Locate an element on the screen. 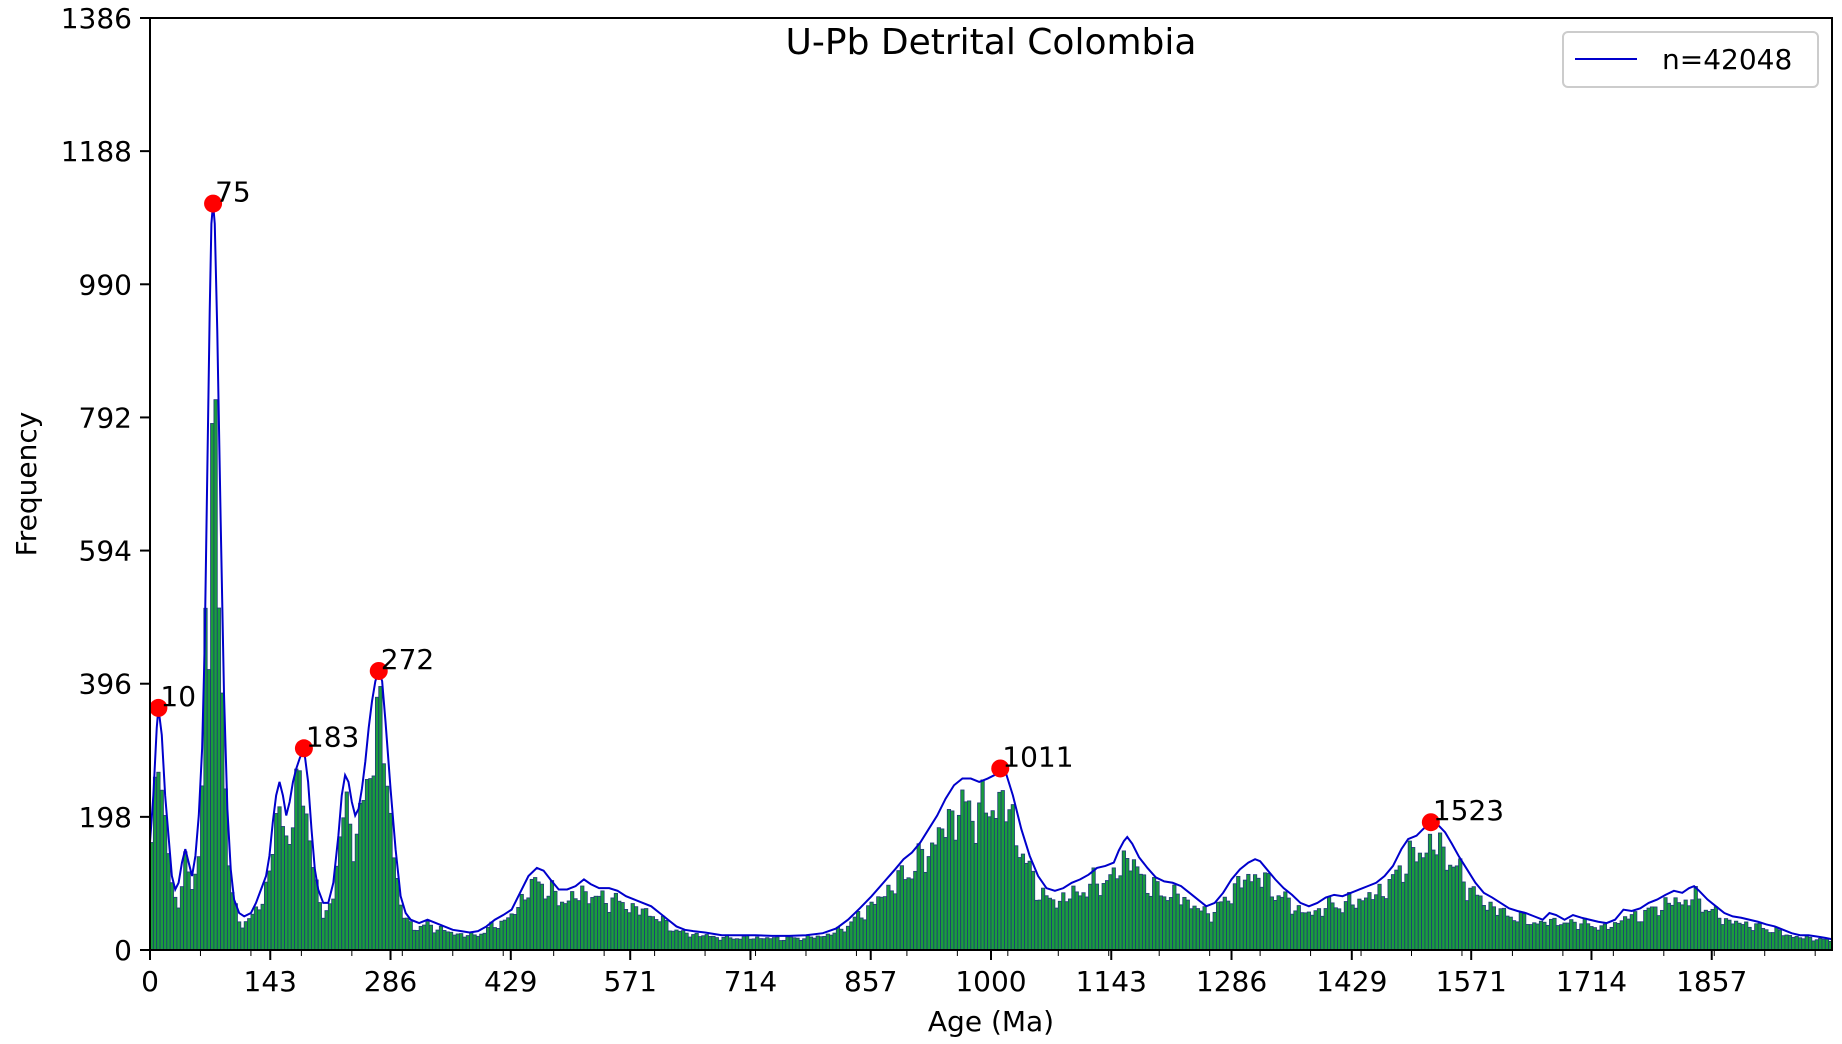  peak-label: 75 is located at coordinates (233, 192).